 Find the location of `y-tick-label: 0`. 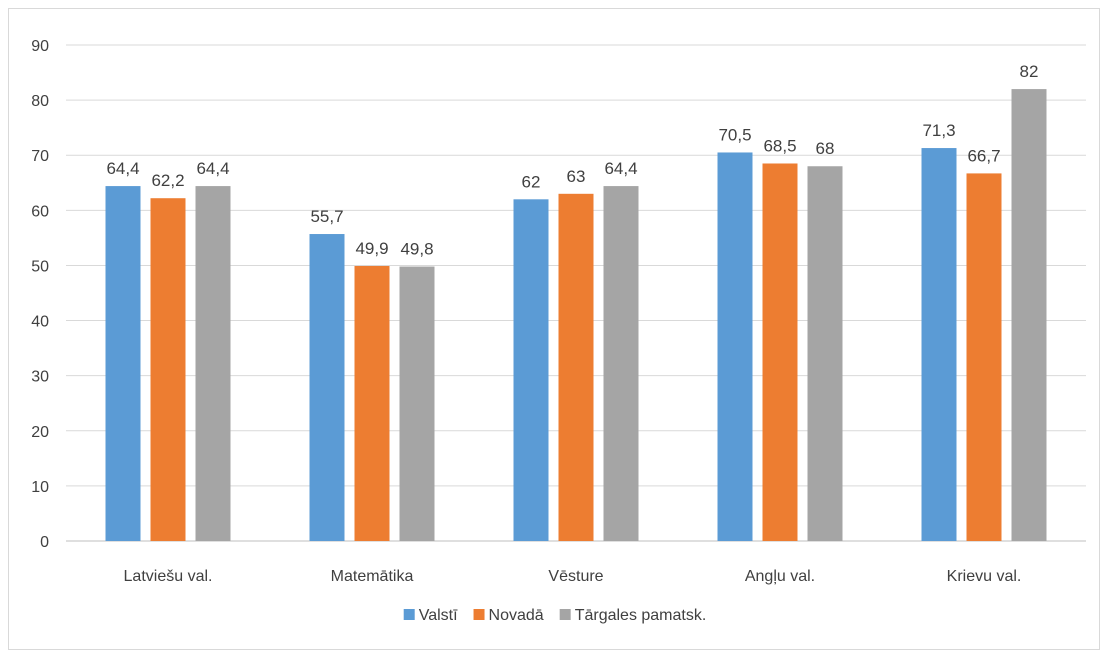

y-tick-label: 0 is located at coordinates (44, 542).